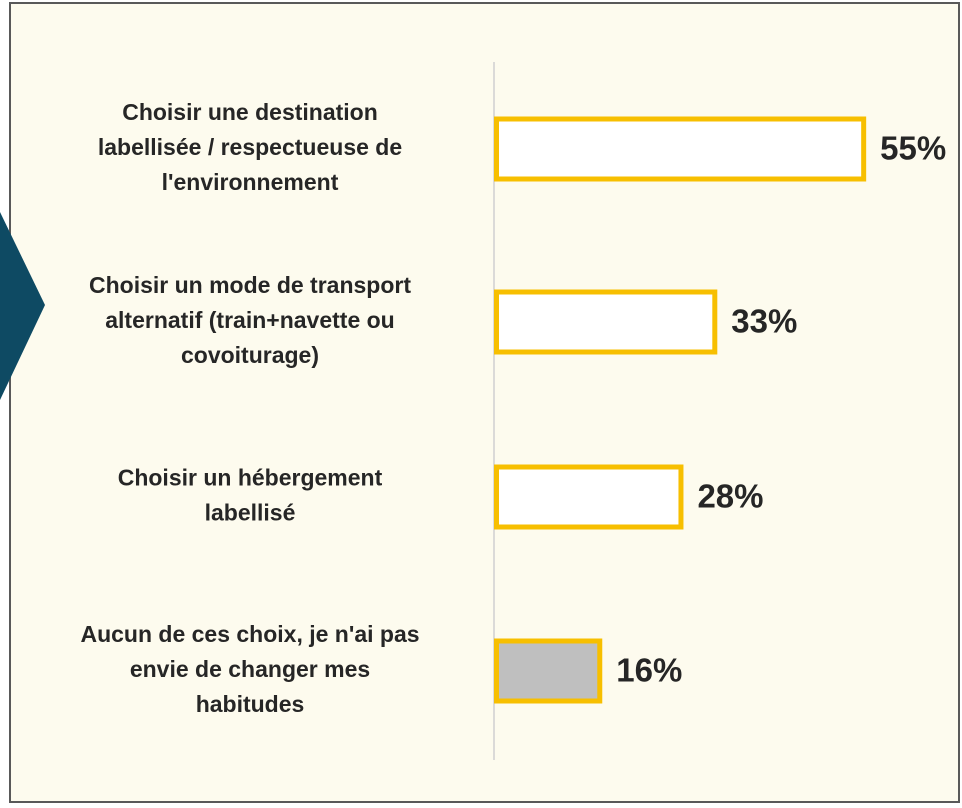 This screenshot has height=808, width=962. I want to click on value-label: 33%, so click(764, 321).